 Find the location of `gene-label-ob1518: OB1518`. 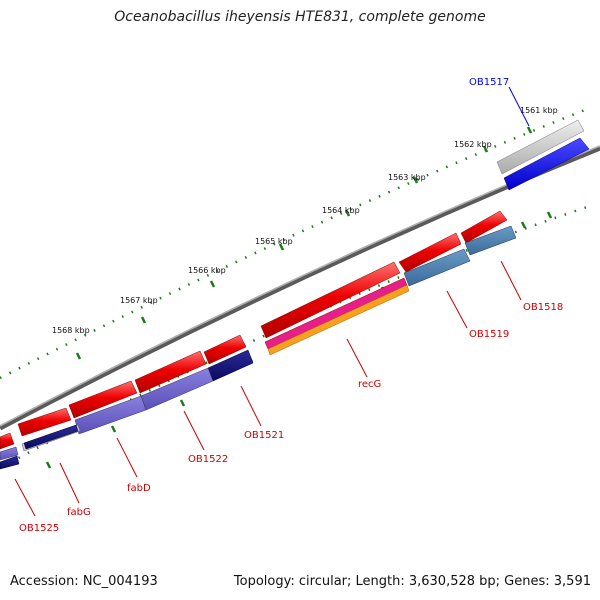

gene-label-ob1518: OB1518 is located at coordinates (543, 307).